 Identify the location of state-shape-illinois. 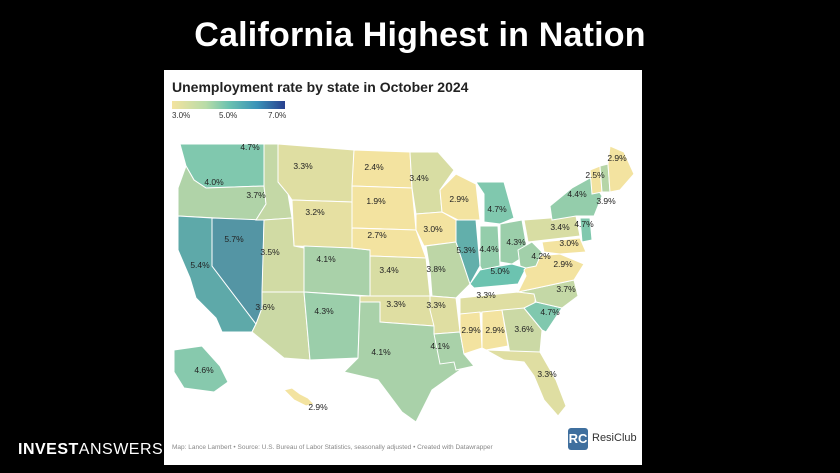
(468, 252).